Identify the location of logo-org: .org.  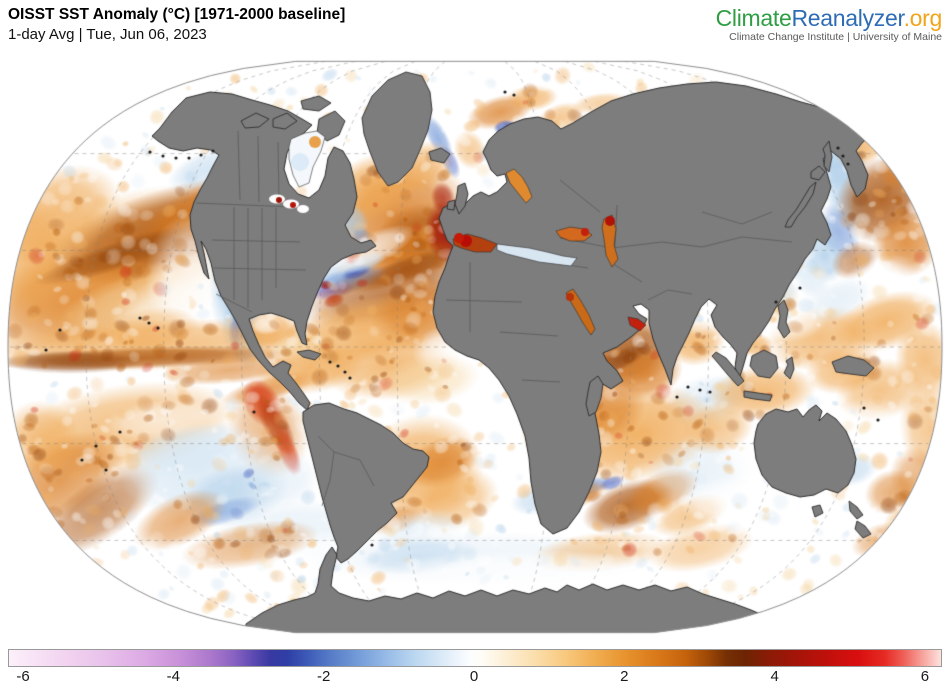
(923, 18).